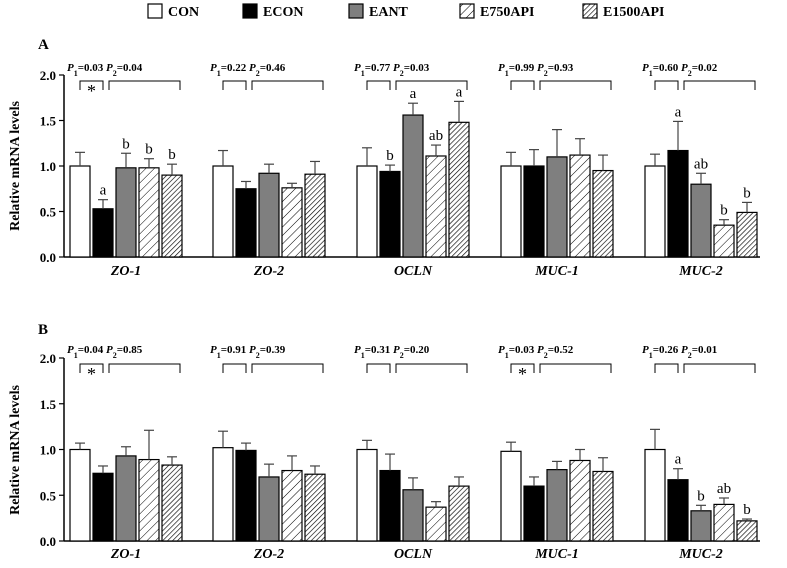 The width and height of the screenshot is (787, 568). I want to click on p-values: P1=0.91 P2=0.39, so click(248, 352).